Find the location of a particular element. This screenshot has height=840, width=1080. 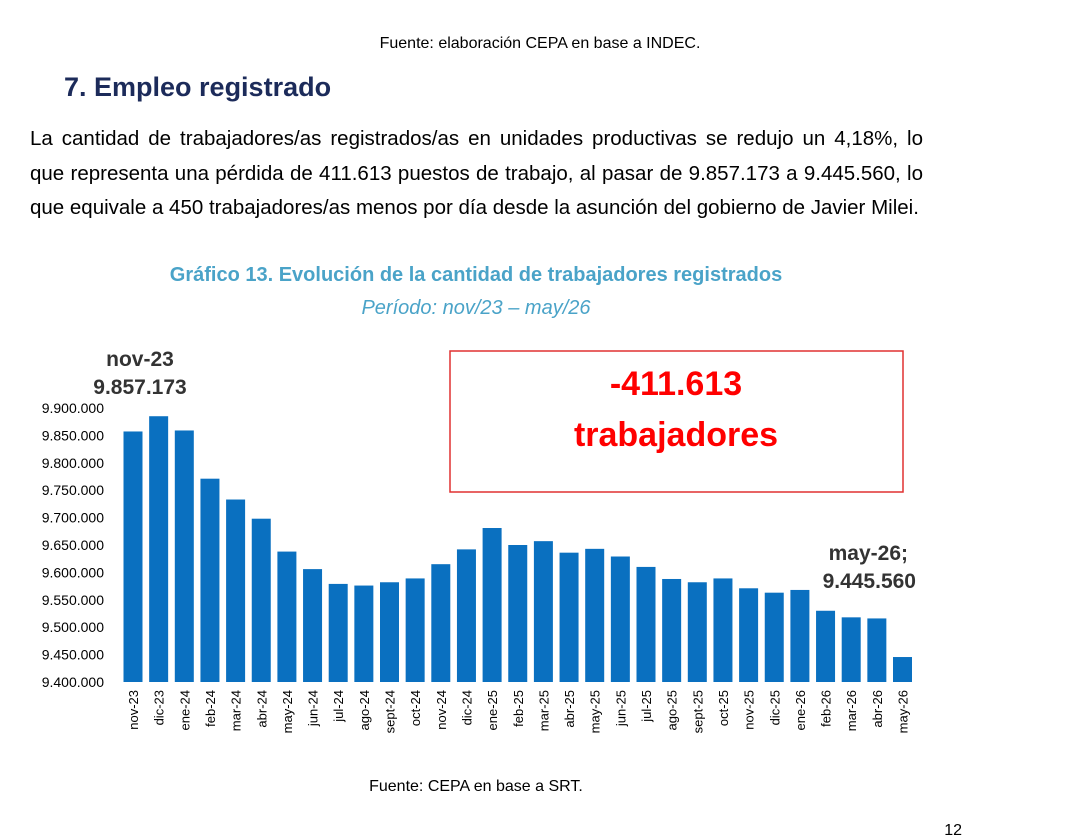

y-tick-label: 9.750.000 is located at coordinates (73, 490).